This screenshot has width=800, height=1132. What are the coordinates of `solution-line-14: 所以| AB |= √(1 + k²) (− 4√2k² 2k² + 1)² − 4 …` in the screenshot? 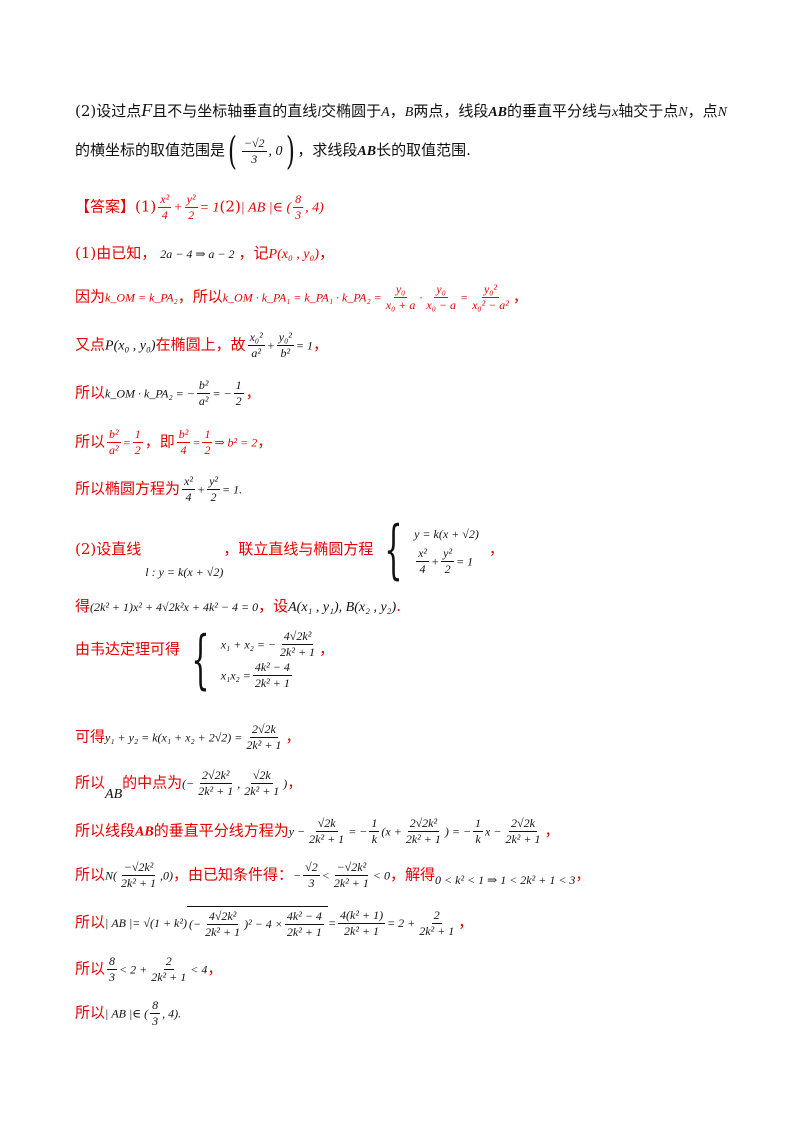 It's located at (274, 923).